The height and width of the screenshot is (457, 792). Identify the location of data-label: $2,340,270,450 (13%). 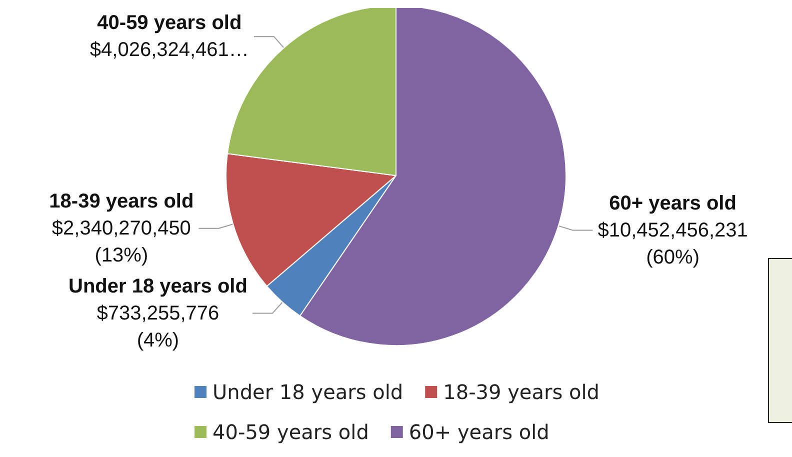
(121, 241).